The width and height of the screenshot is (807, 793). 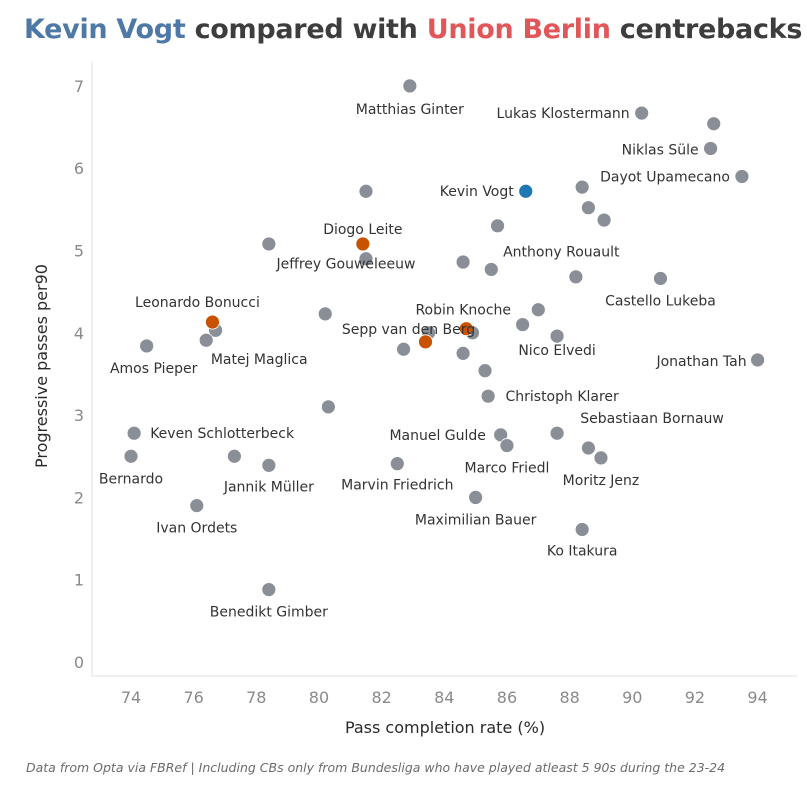 What do you see at coordinates (79, 86) in the screenshot?
I see `y-tick-label: 7` at bounding box center [79, 86].